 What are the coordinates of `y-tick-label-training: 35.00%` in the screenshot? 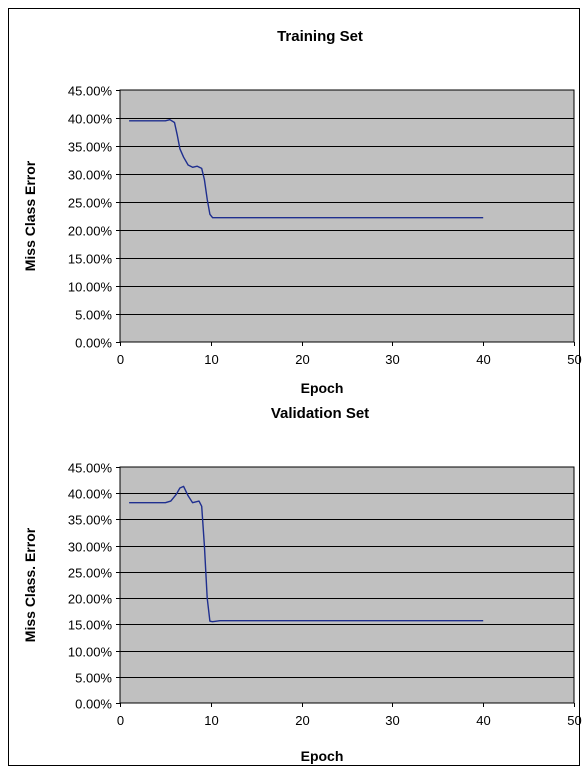 It's located at (90, 147).